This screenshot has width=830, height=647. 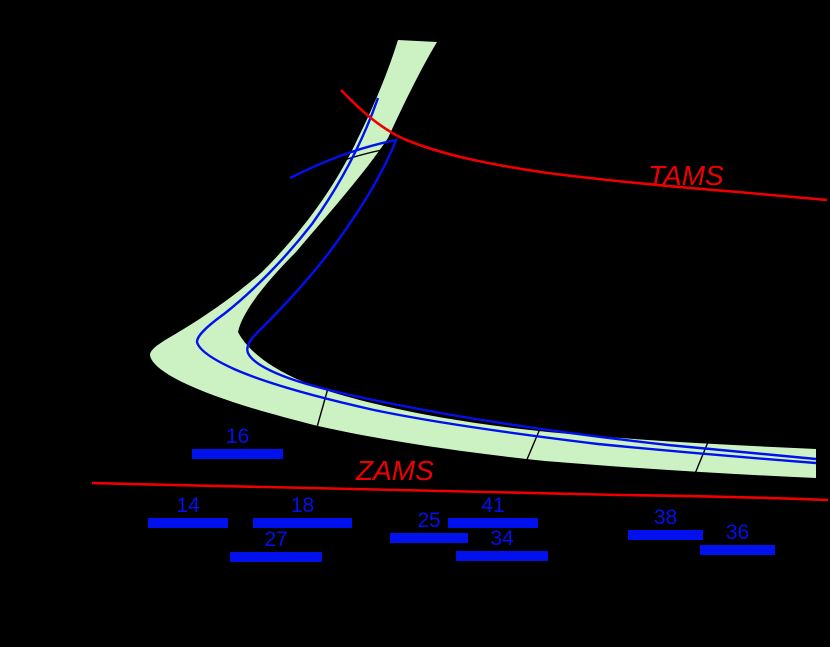 What do you see at coordinates (665, 517) in the screenshot?
I see `star-bar-label-38: 38` at bounding box center [665, 517].